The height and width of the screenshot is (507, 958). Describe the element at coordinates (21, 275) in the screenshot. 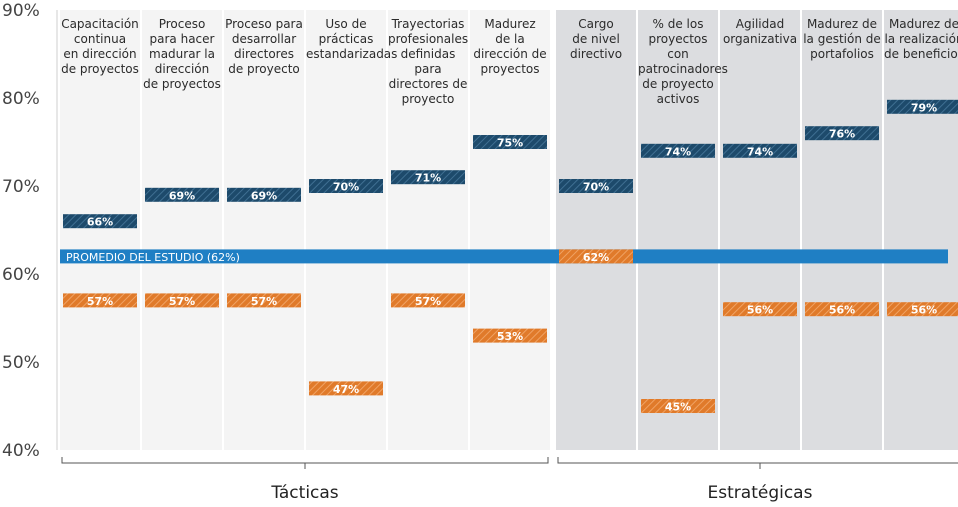

I see `y-tick-label: 60%` at that location.